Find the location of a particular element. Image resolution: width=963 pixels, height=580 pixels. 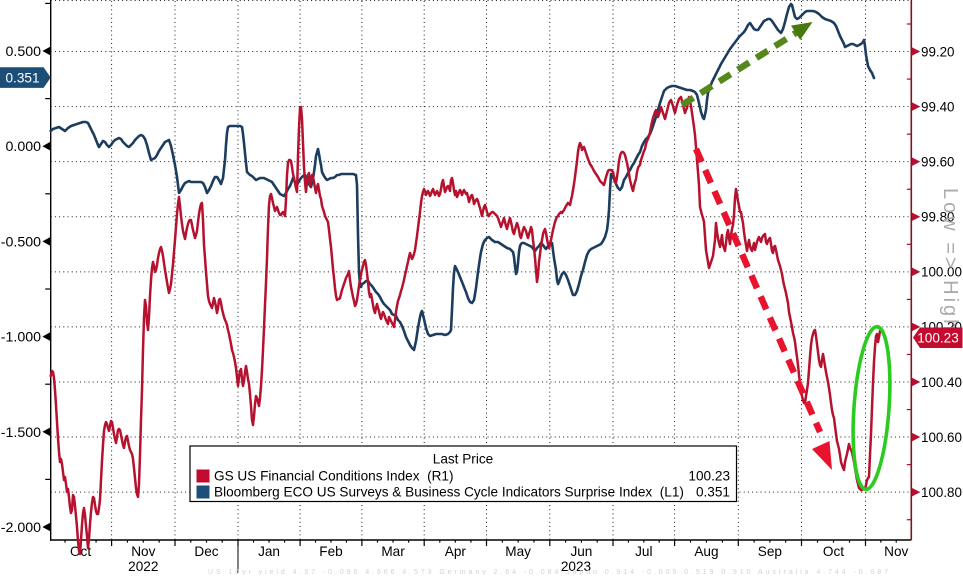

svg-text: 99.20 is located at coordinates (938, 51).